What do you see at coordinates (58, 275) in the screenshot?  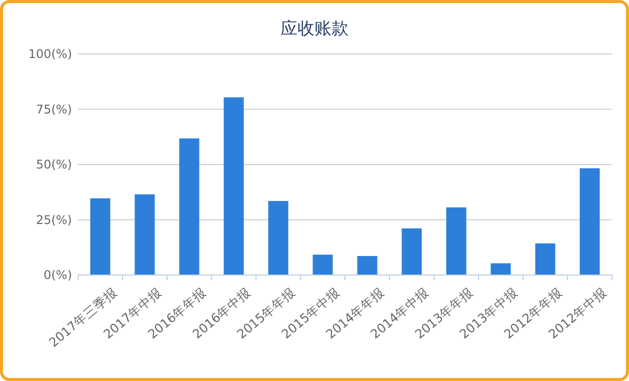 I see `y-tick-label: 0(%)` at bounding box center [58, 275].